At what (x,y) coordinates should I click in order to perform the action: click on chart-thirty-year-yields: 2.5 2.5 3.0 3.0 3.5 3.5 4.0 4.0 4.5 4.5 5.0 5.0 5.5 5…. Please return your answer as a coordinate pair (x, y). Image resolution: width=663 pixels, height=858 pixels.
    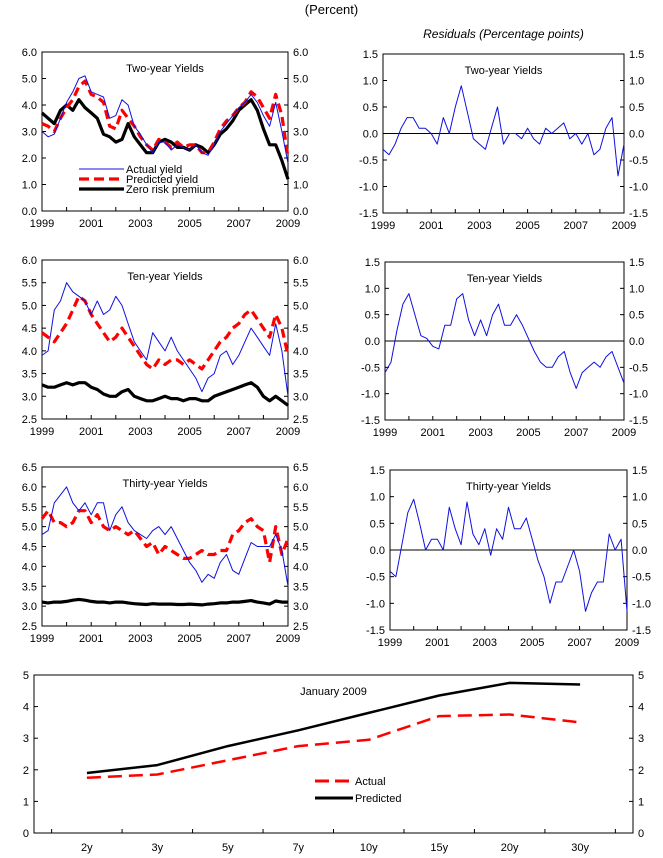
    Looking at the image, I should click on (165, 553).